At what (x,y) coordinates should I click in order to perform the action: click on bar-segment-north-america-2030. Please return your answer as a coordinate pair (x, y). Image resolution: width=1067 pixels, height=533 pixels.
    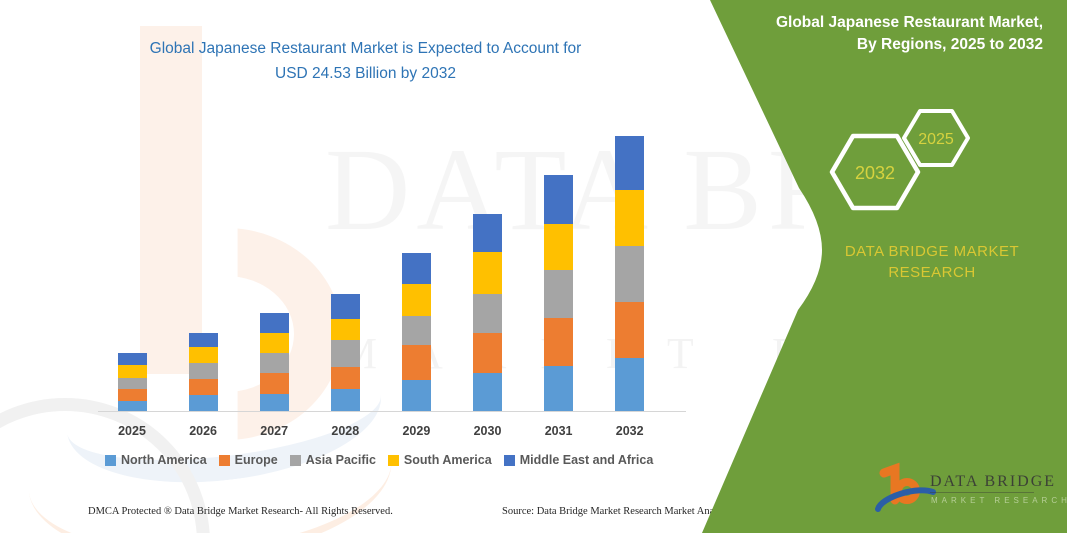
    Looking at the image, I should click on (487, 391).